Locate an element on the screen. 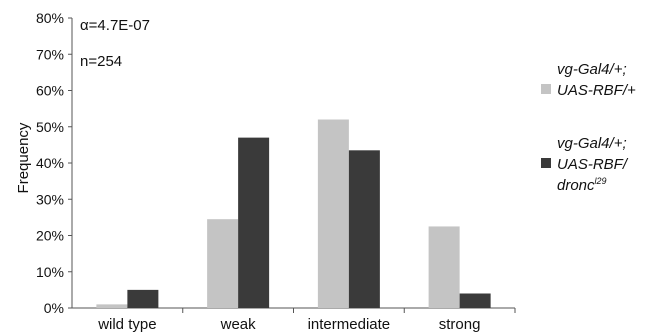 The image size is (649, 334). bar-uas-rbf-intermediate is located at coordinates (333, 213).